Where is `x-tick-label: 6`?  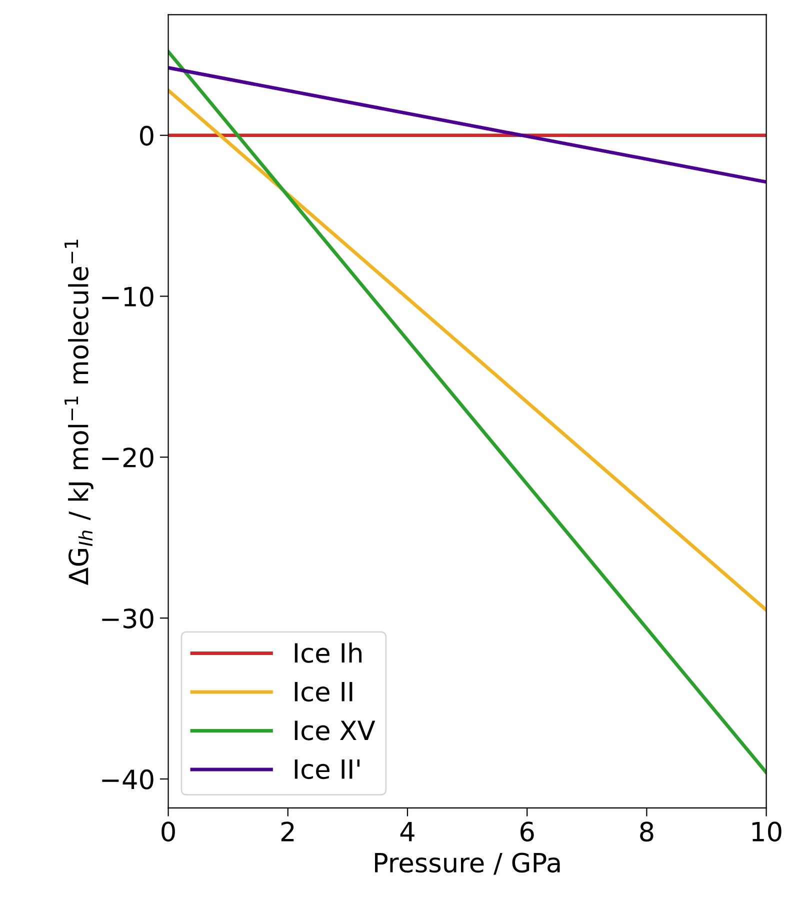
x-tick-label: 6 is located at coordinates (527, 832).